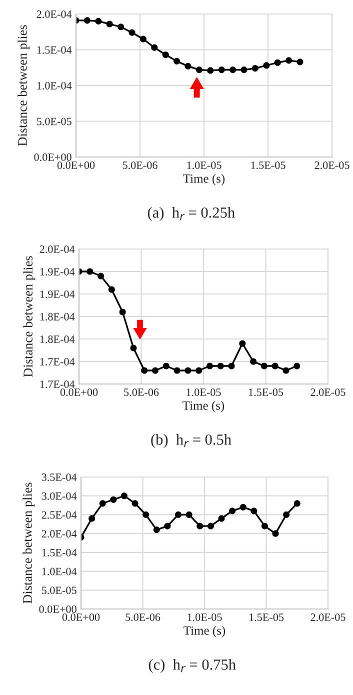 The height and width of the screenshot is (695, 353). Describe the element at coordinates (191, 441) in the screenshot. I see `text: (b) h$_{r}$ = 0.5h` at that location.